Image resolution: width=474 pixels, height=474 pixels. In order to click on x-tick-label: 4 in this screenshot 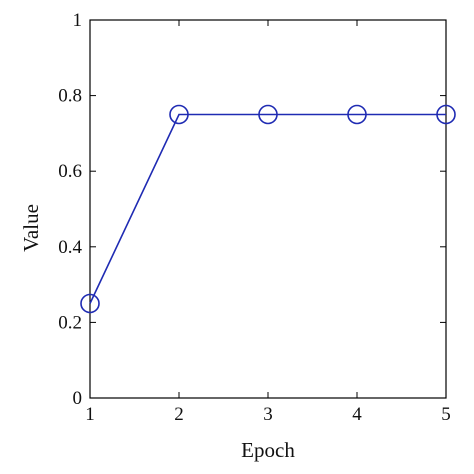, I will do `click(357, 414)`.